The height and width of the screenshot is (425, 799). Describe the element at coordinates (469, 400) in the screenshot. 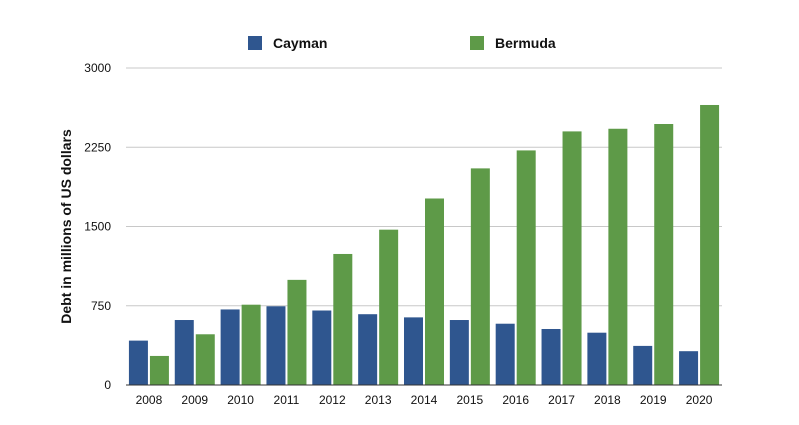

I see `x-tick-label: 2015` at that location.